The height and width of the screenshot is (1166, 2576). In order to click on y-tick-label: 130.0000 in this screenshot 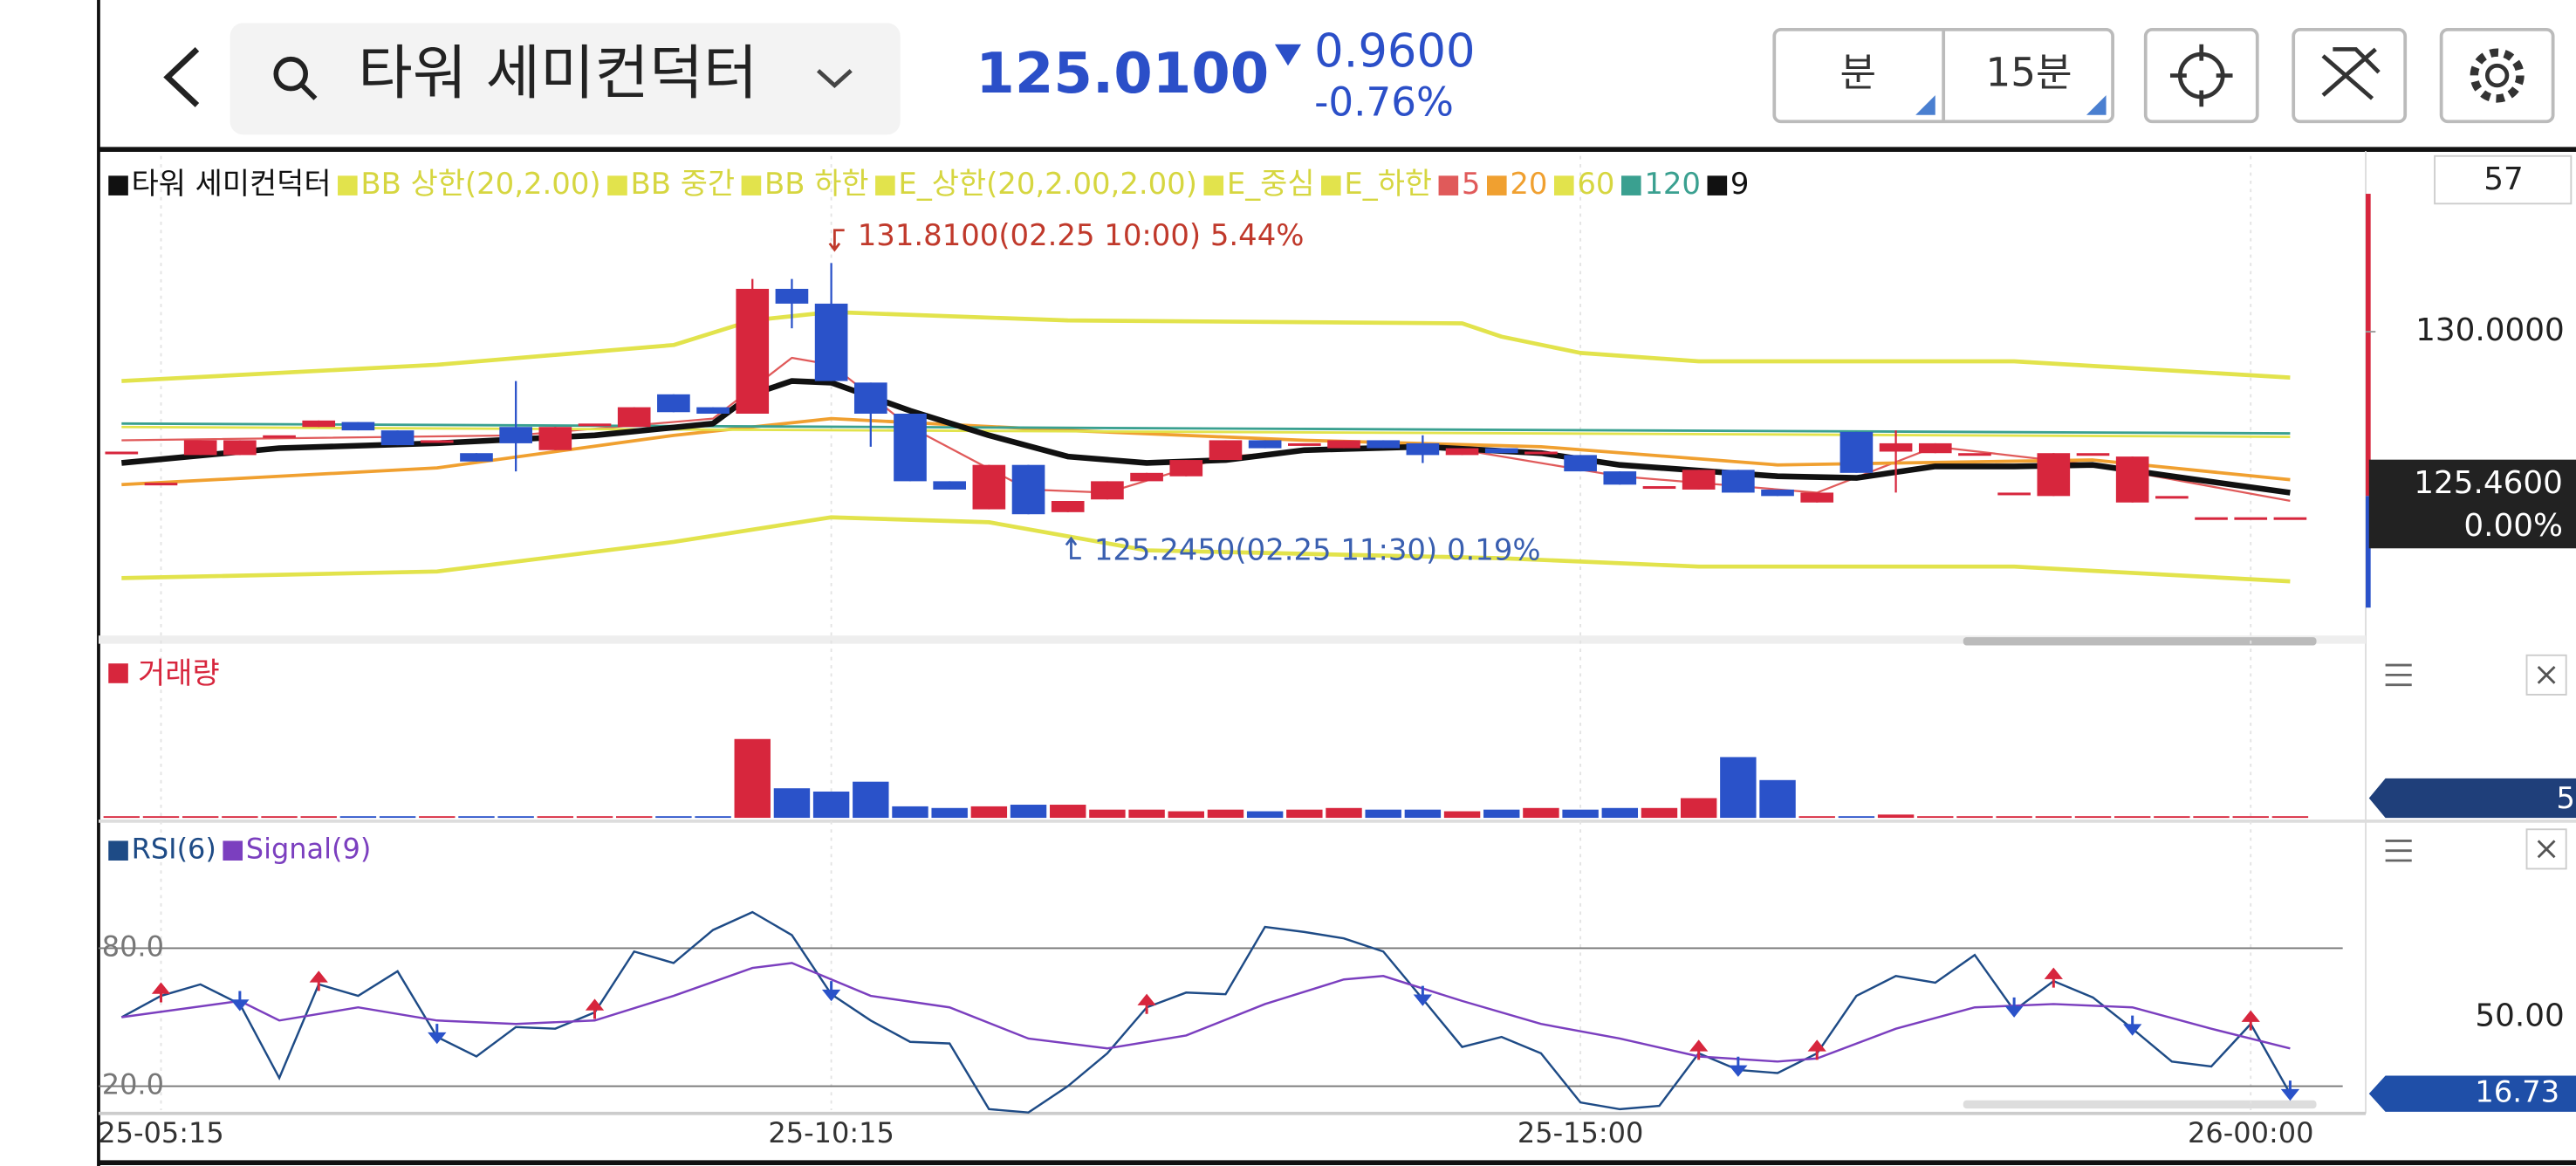, I will do `click(2490, 330)`.